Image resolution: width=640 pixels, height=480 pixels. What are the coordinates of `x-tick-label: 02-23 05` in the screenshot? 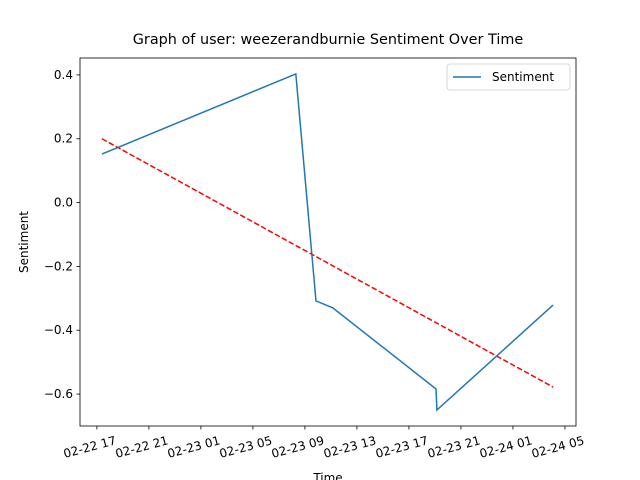 It's located at (246, 446).